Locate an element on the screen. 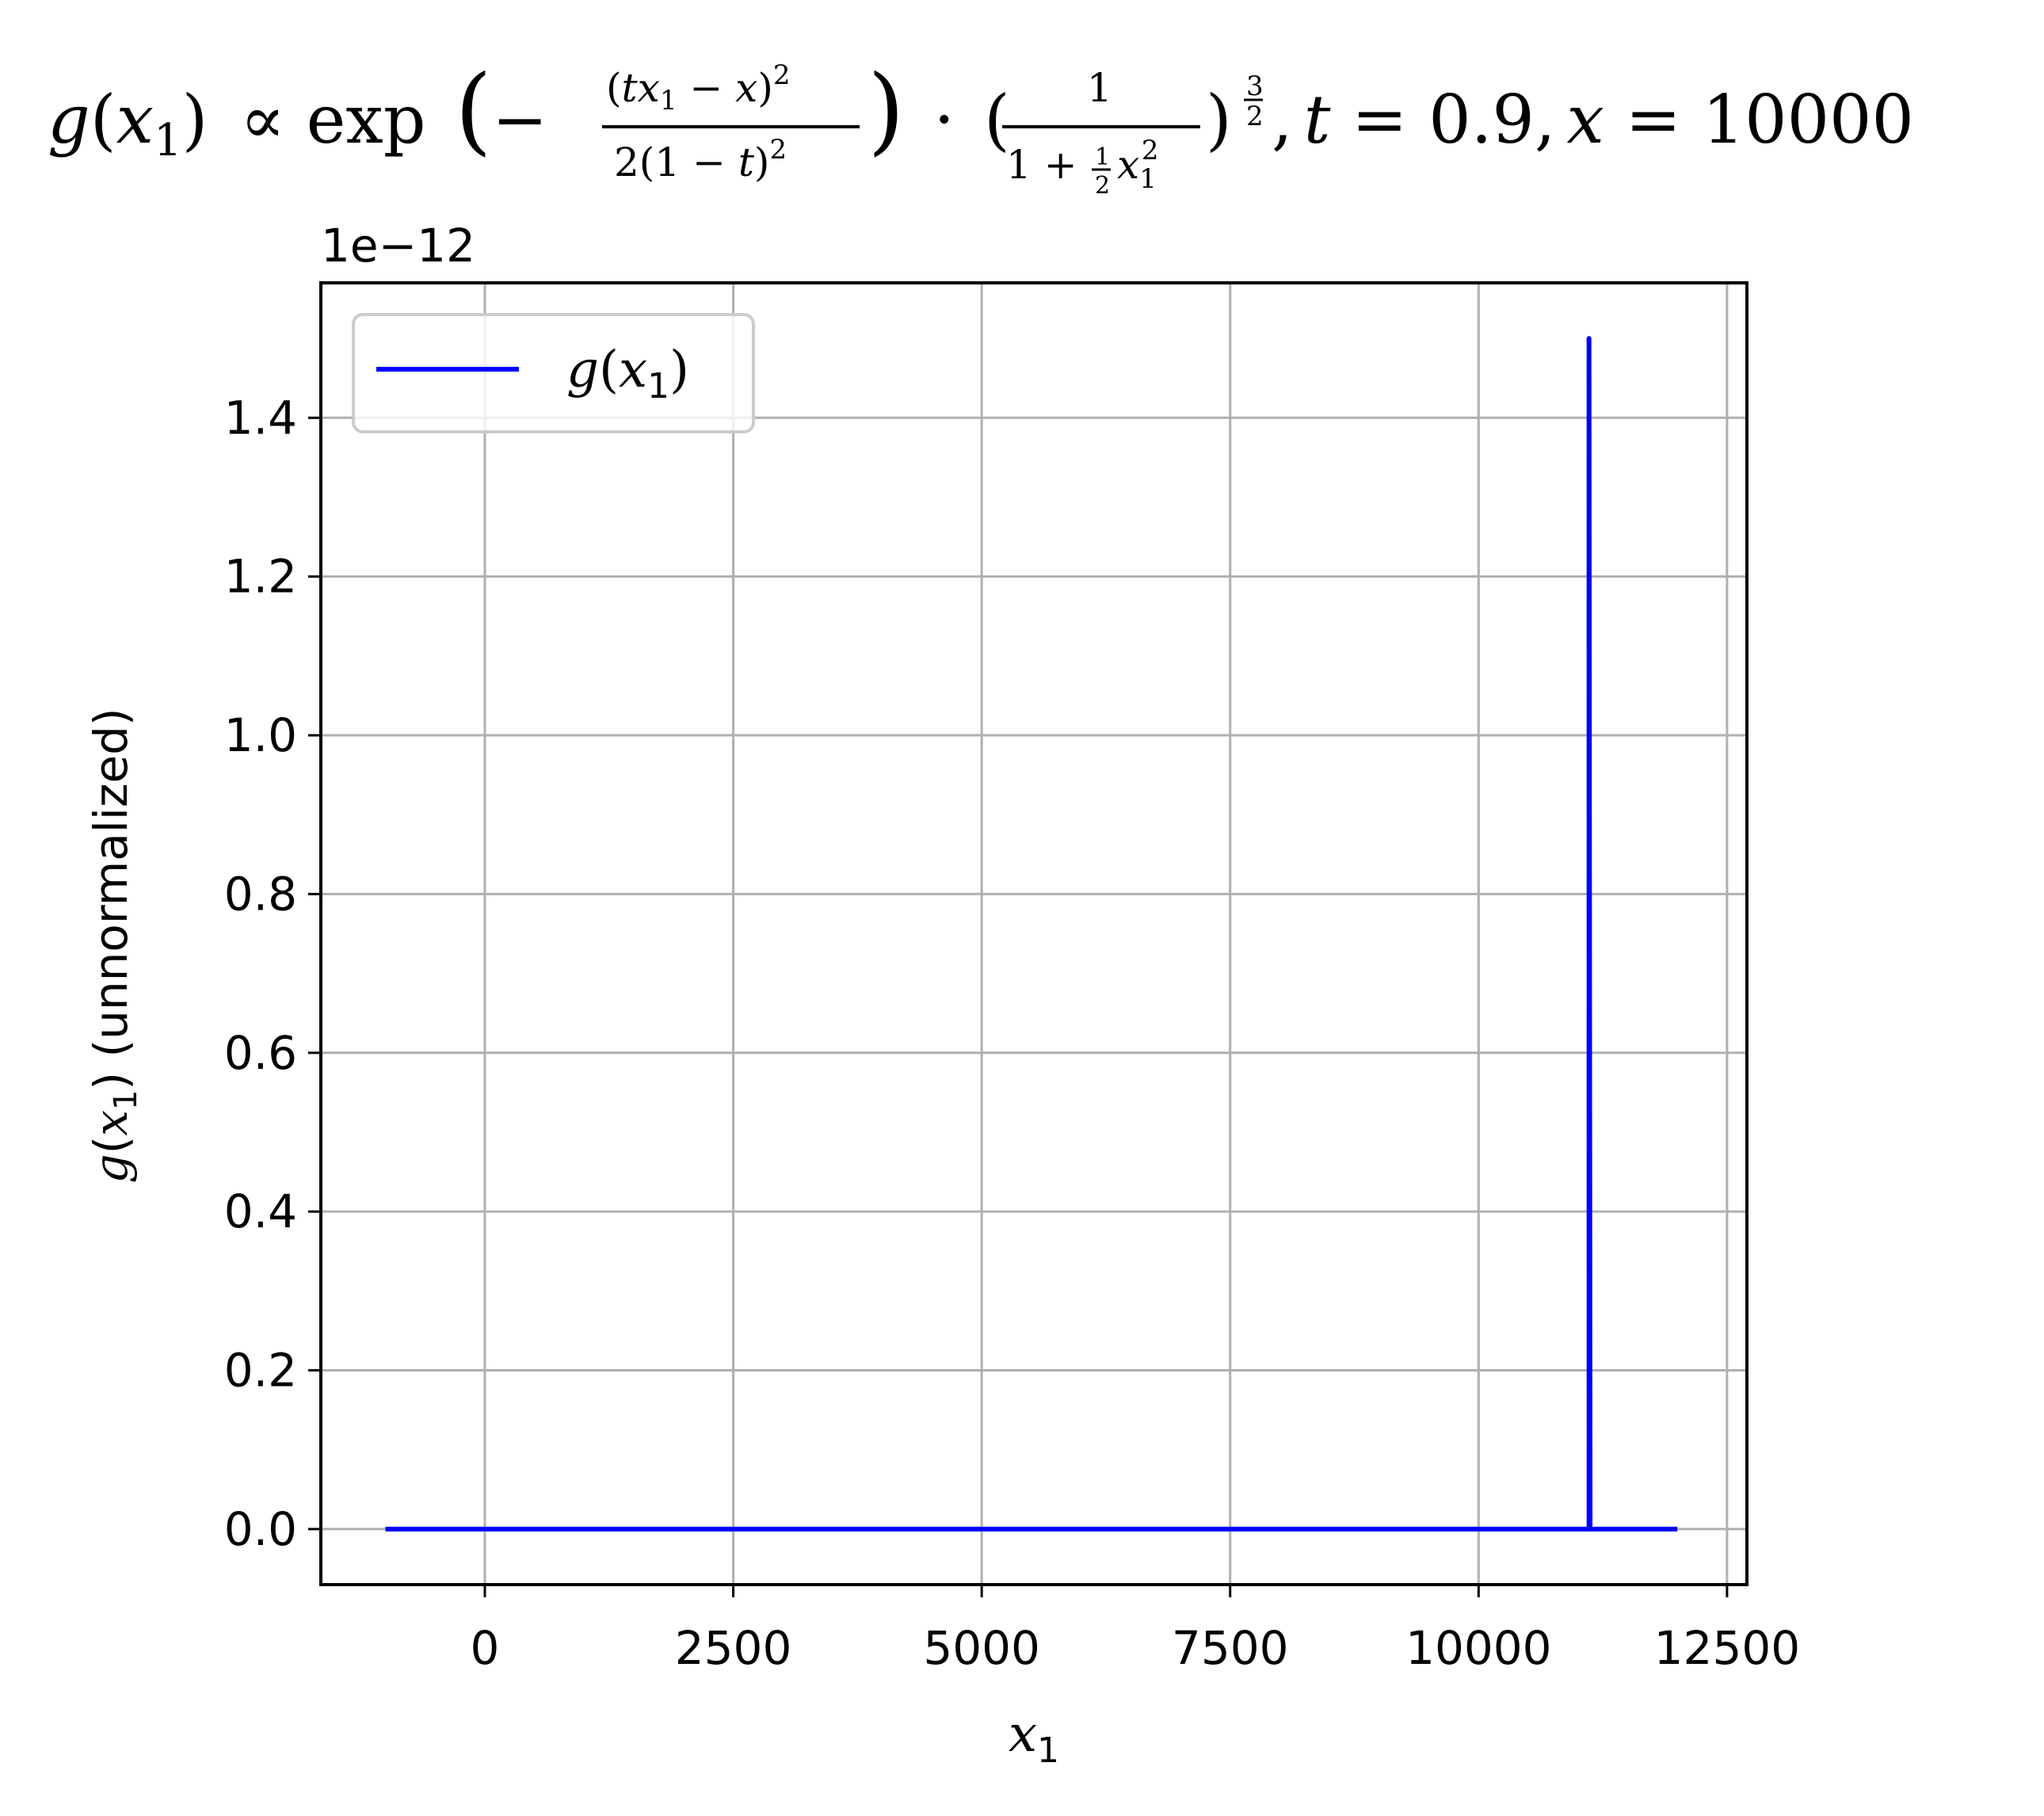  x-tick-label: 7500 is located at coordinates (1231, 1648).